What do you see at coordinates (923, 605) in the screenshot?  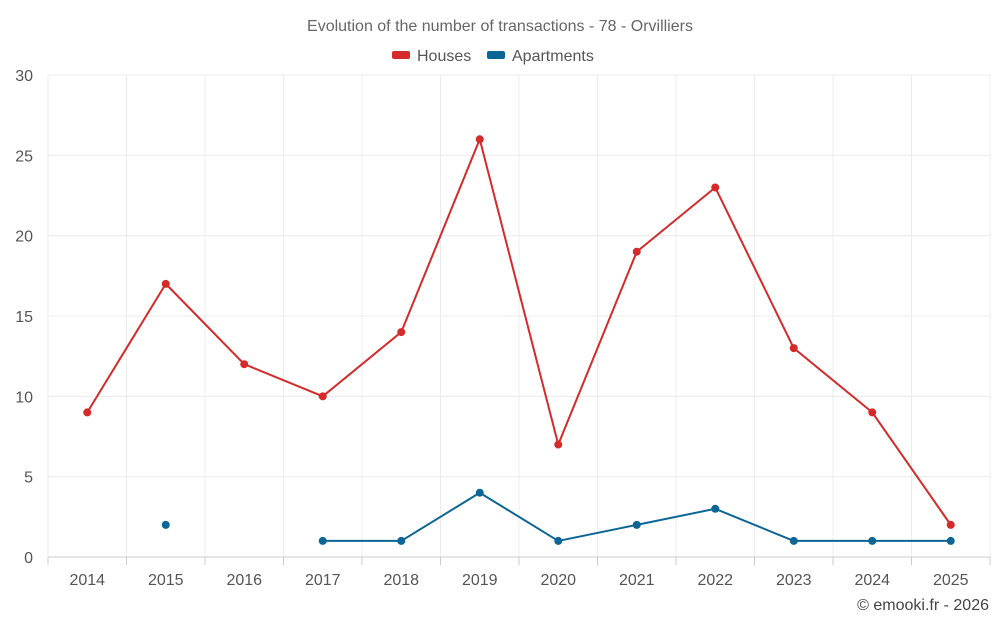 I see `credit-text: © emooki.fr - 2026` at bounding box center [923, 605].